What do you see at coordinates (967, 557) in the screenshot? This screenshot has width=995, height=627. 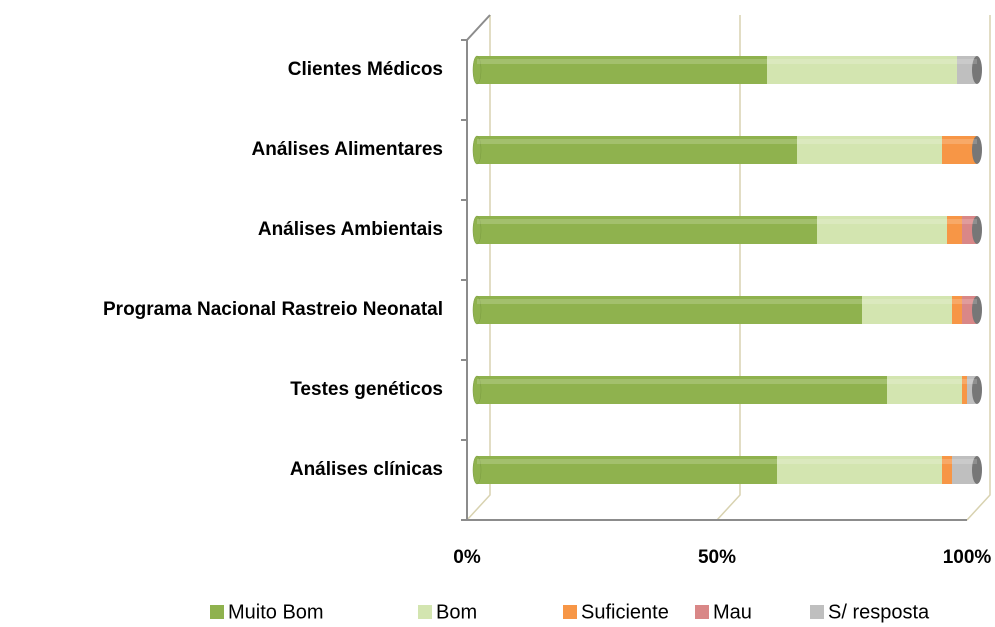 I see `x-tick-label: 100%` at bounding box center [967, 557].